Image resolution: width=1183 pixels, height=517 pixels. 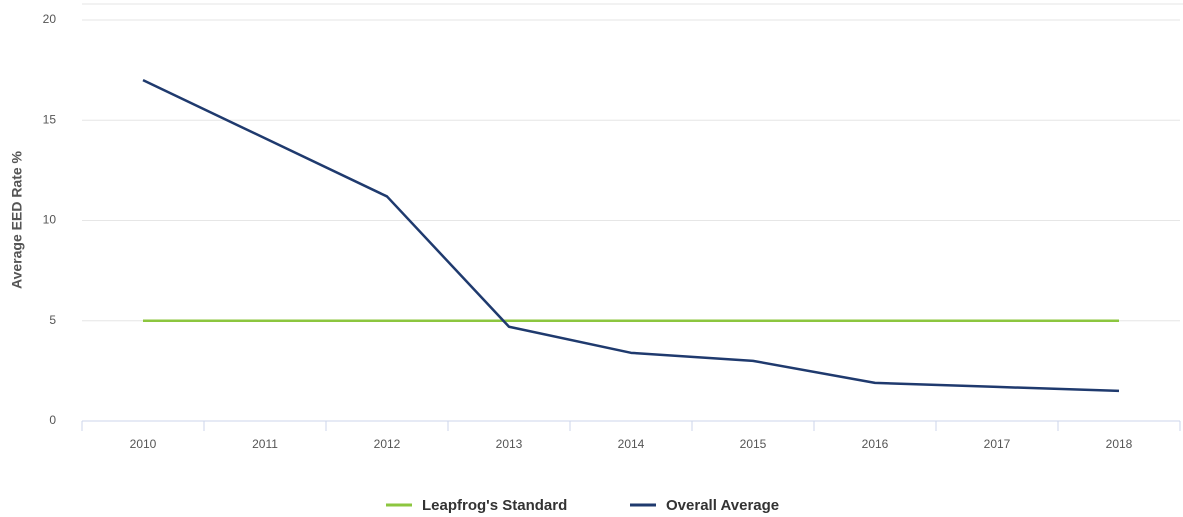 I want to click on y-tick-label: 5, so click(x=52, y=320).